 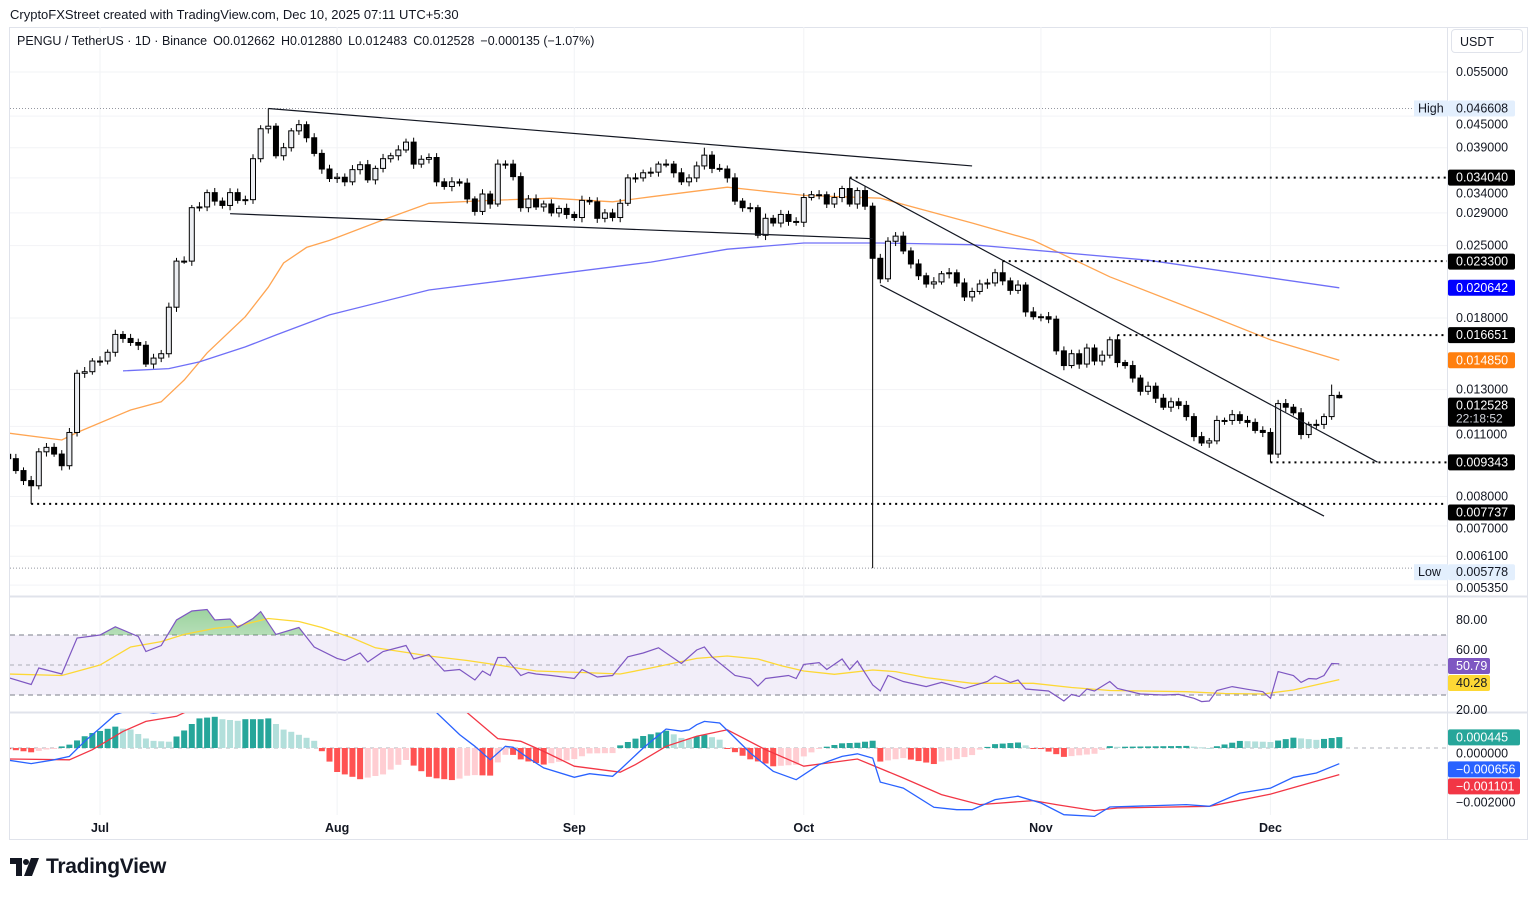 I want to click on rsi-badge-text: 40.28, so click(x=1471, y=683).